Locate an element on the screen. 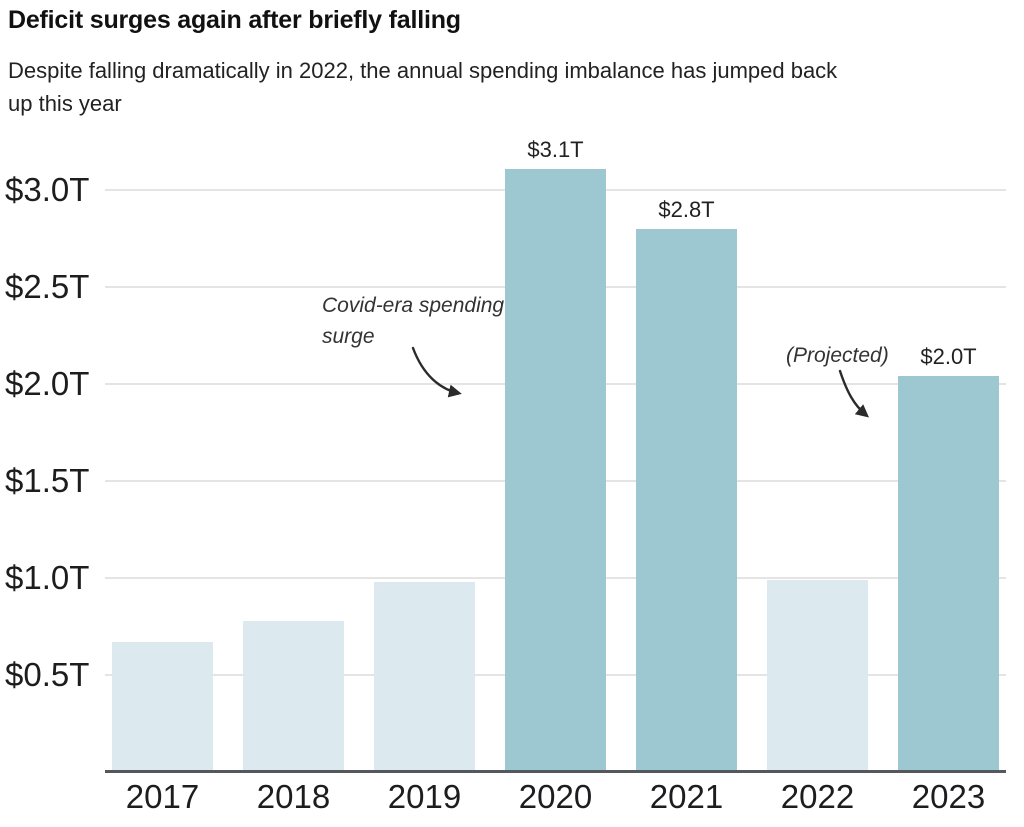 This screenshot has height=827, width=1024. bar-2023 is located at coordinates (948, 574).